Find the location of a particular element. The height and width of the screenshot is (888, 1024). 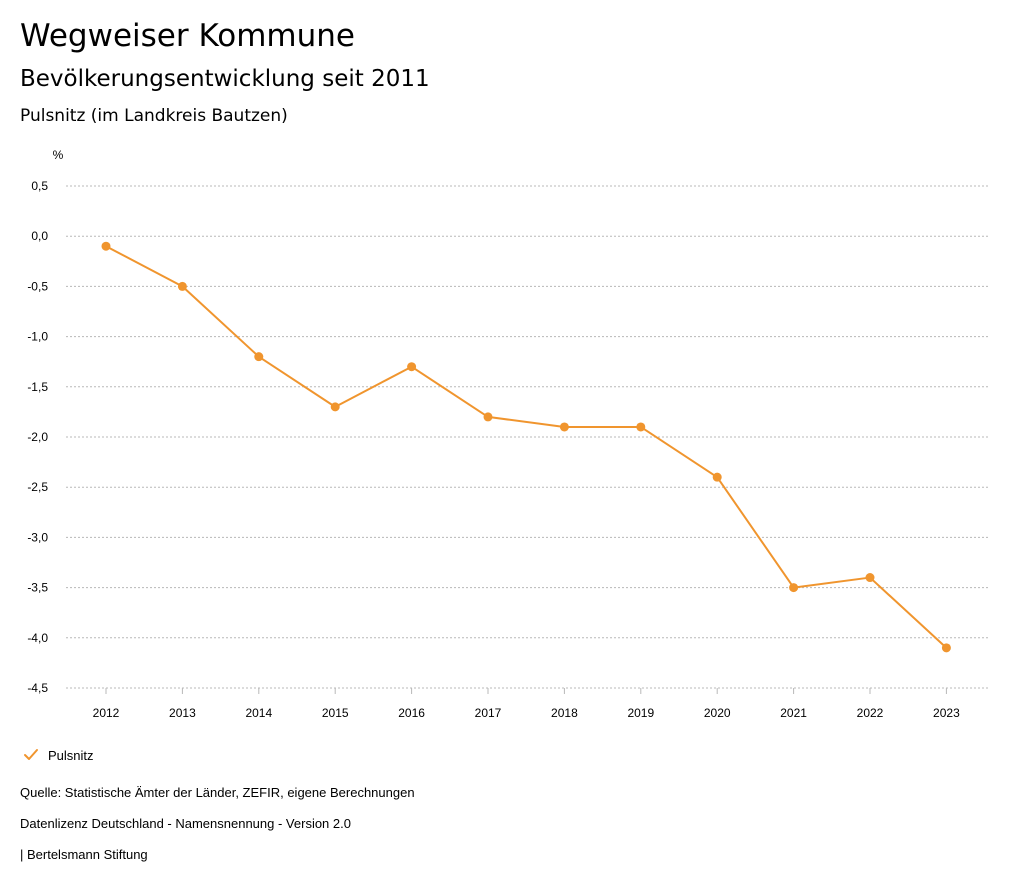

y-tick-label: 0,0 is located at coordinates (39, 236).